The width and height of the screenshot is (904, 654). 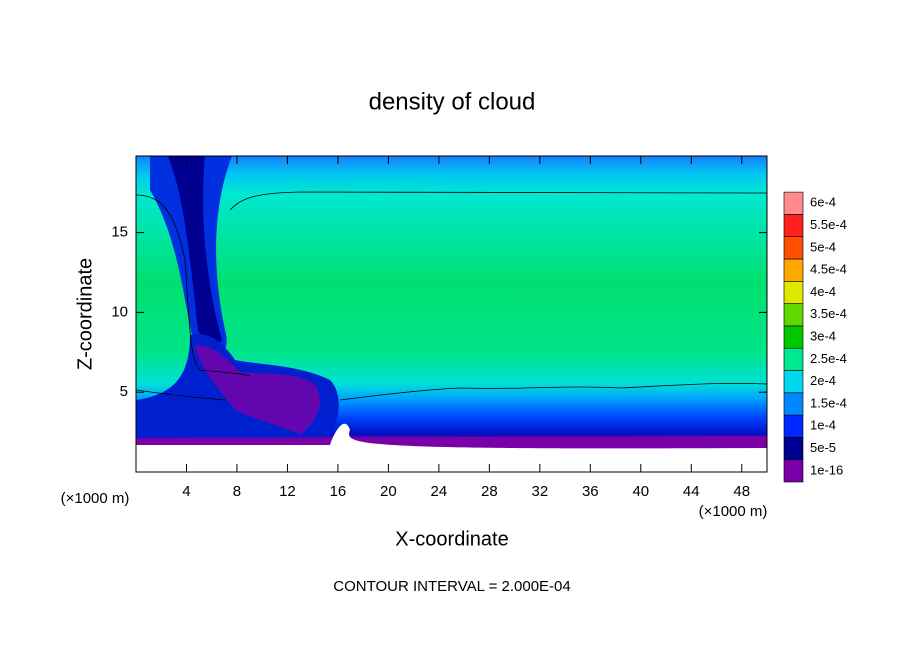 I want to click on ground, so click(x=451, y=447).